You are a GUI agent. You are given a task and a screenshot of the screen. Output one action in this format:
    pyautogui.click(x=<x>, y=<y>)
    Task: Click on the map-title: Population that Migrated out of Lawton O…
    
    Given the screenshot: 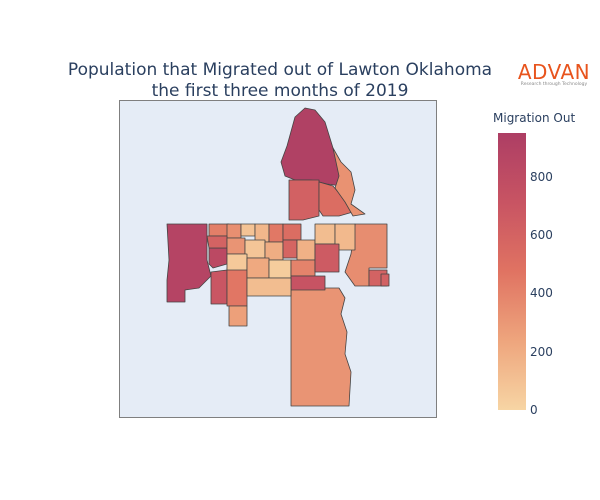 What is the action you would take?
    pyautogui.click(x=280, y=81)
    